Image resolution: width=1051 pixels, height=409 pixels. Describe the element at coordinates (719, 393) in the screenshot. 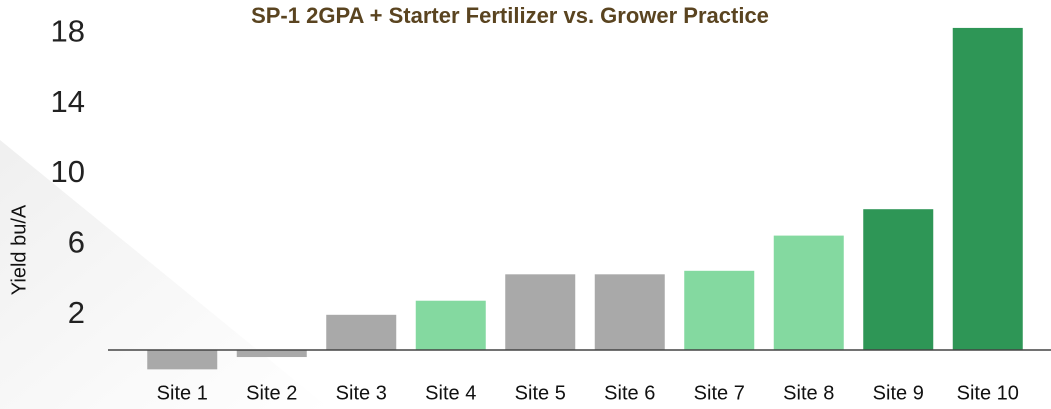

I see `x-tick-label: Site 7` at that location.